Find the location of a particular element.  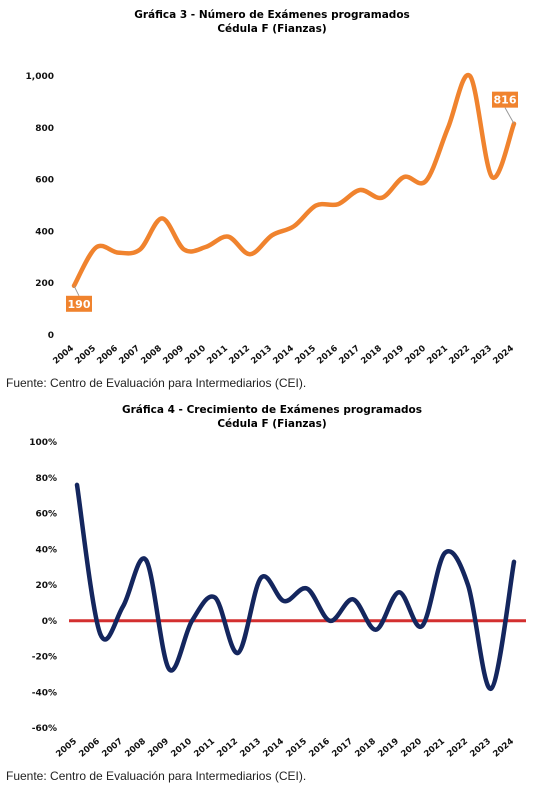

chart1-xtick: 2004 is located at coordinates (63, 355).